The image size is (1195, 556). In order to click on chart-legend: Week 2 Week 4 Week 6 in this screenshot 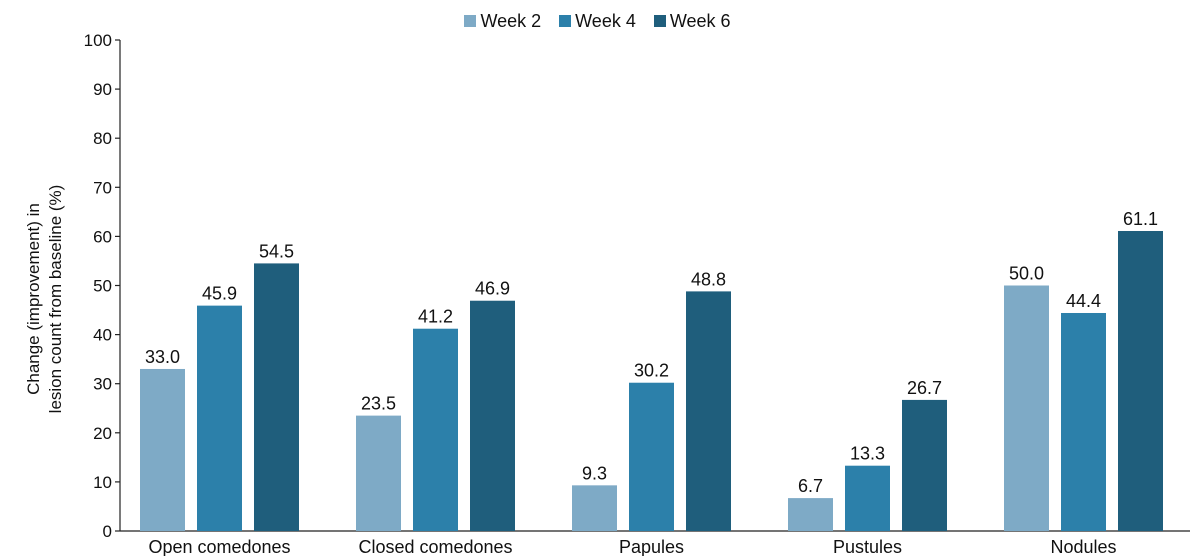, I will do `click(597, 21)`.